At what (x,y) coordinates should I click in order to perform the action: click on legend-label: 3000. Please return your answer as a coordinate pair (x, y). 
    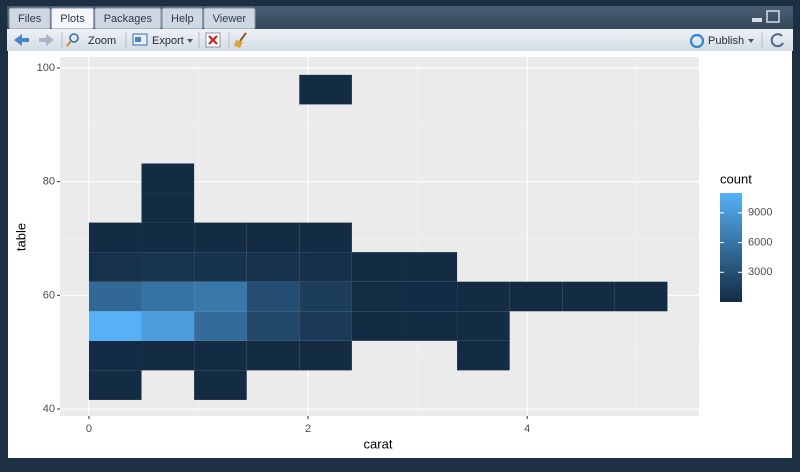
    Looking at the image, I should click on (760, 272).